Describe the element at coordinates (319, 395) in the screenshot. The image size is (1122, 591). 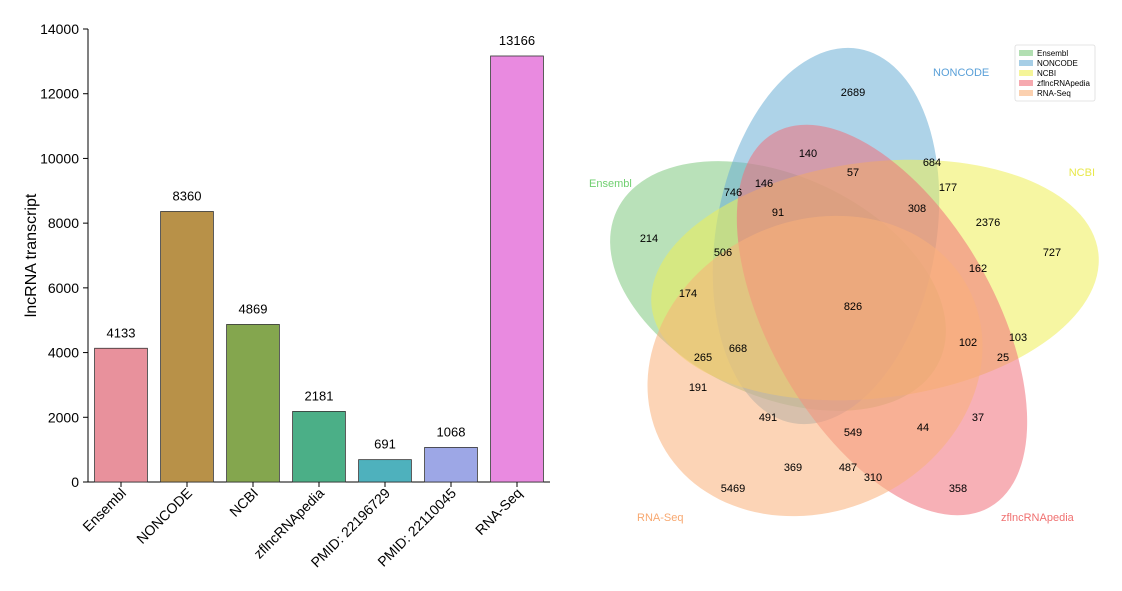
I see `bar-value-label: 2181` at that location.